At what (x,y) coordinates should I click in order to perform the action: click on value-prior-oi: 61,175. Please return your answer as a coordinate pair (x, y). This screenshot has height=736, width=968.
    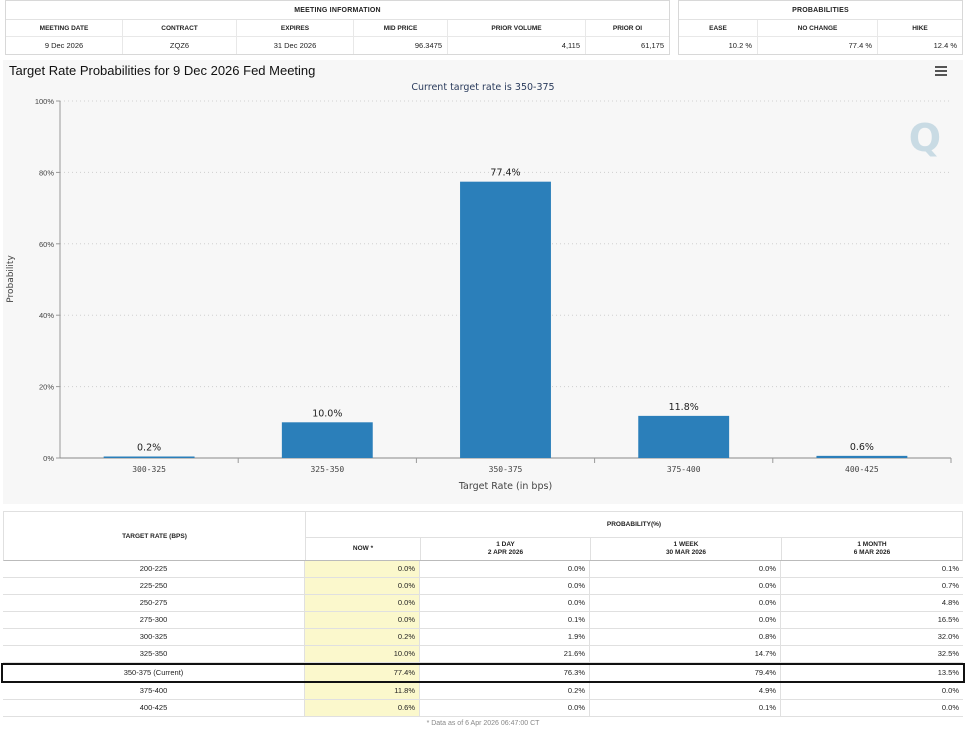
    Looking at the image, I should click on (652, 45).